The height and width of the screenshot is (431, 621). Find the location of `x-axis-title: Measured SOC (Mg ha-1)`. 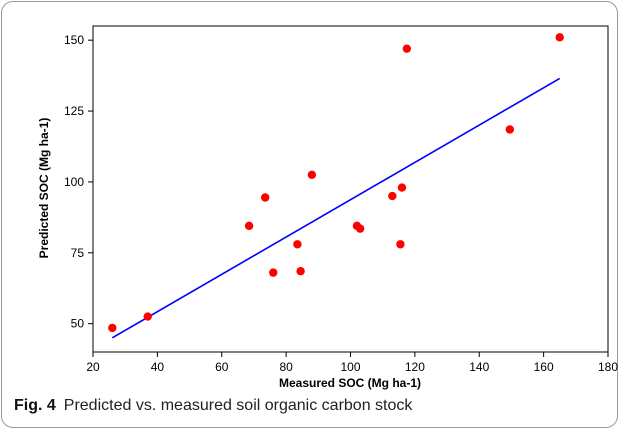

x-axis-title: Measured SOC (Mg ha-1) is located at coordinates (350, 383).